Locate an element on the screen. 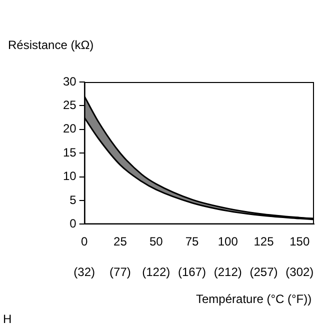 The image size is (330, 330). x2-tick-label: (212) is located at coordinates (228, 272).